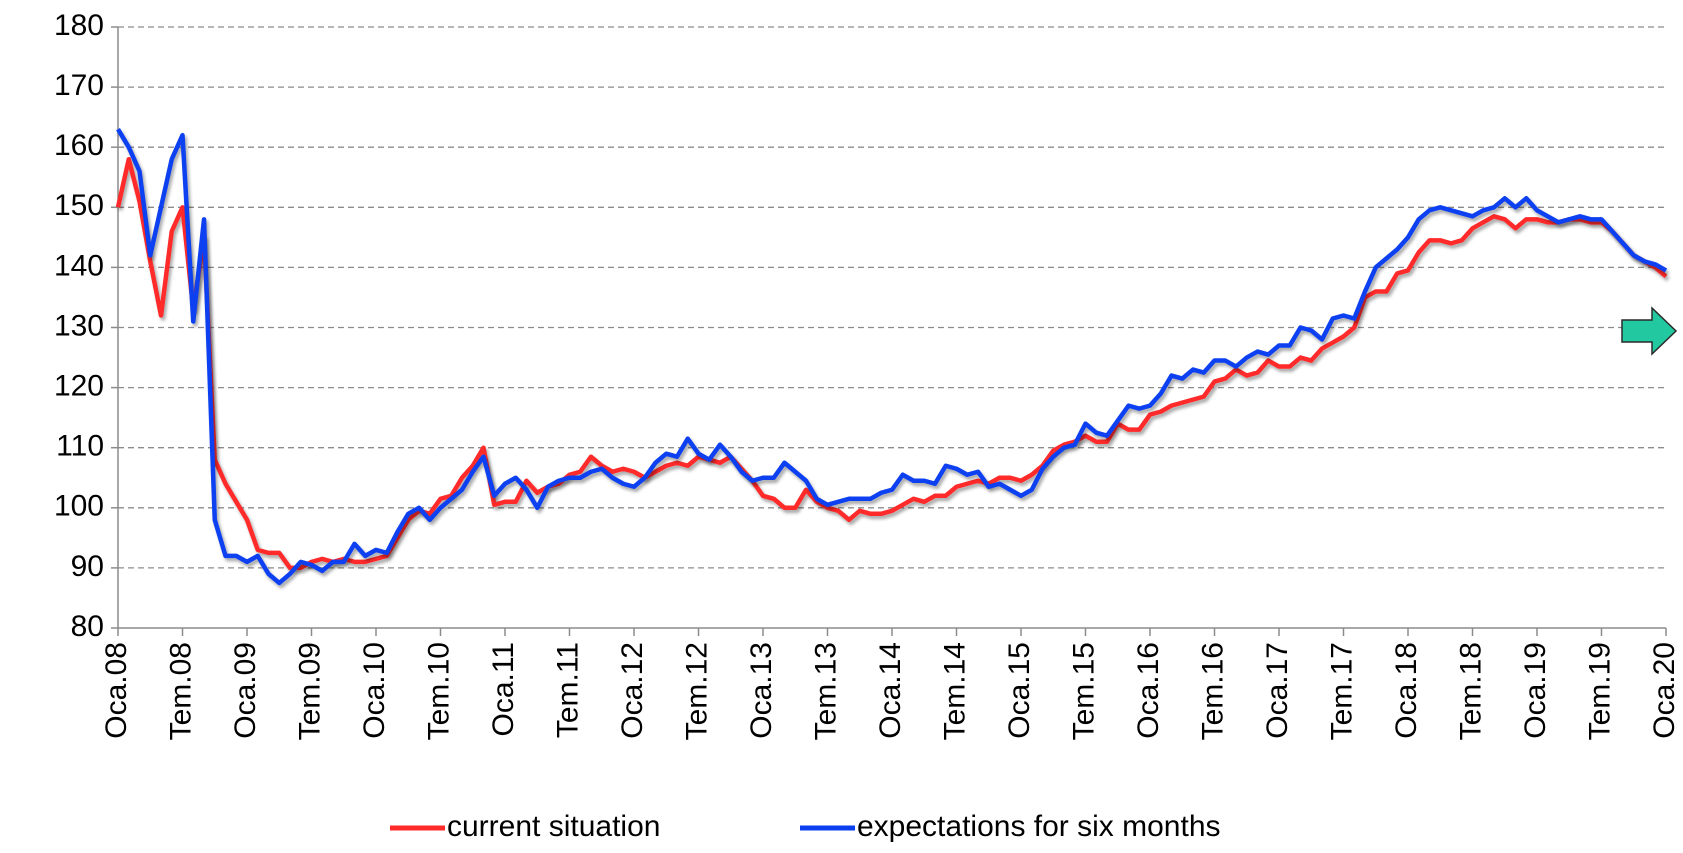 The width and height of the screenshot is (1683, 853). I want to click on x-tick-label: Tem.13, so click(825, 691).